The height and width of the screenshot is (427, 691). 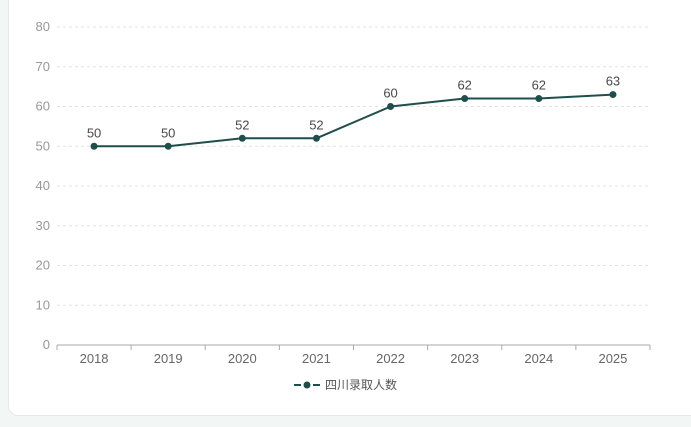 I want to click on legend-item: 四川录取人数, so click(x=345, y=384).